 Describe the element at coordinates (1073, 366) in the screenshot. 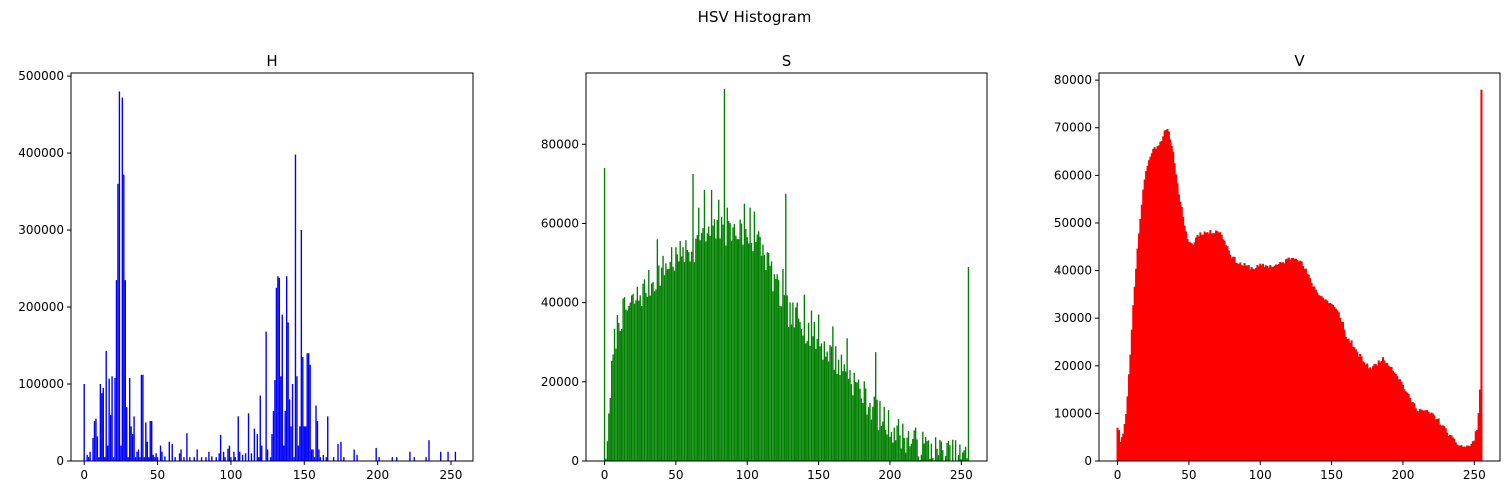

I see `y-tick-label: 20000` at that location.